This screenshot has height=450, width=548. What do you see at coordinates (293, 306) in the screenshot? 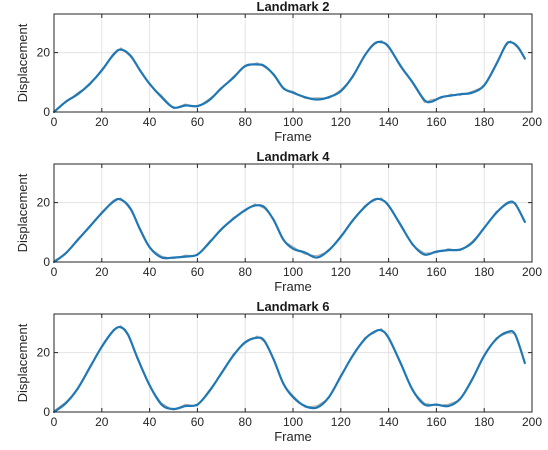
I see `chart-title: Landmark 6` at bounding box center [293, 306].